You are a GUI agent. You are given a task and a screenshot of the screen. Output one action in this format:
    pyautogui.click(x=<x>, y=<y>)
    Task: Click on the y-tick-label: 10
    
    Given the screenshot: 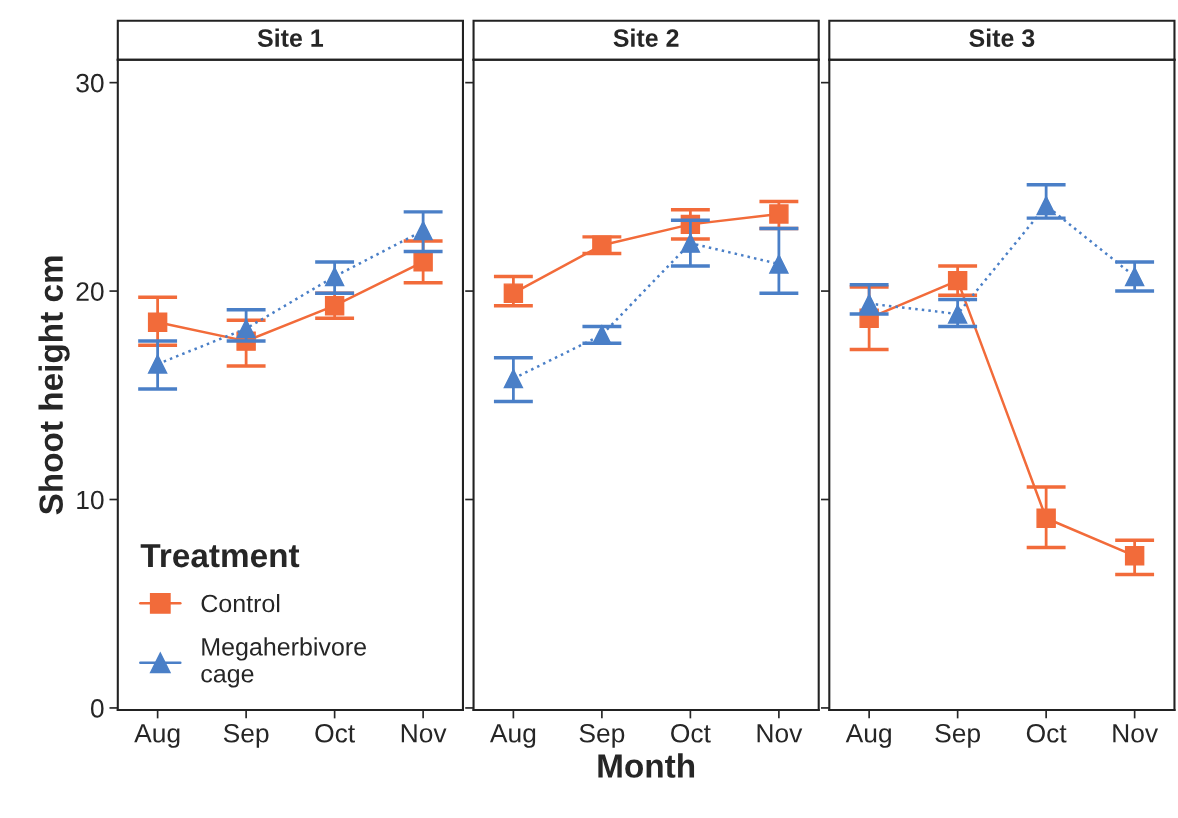 What is the action you would take?
    pyautogui.click(x=90, y=500)
    